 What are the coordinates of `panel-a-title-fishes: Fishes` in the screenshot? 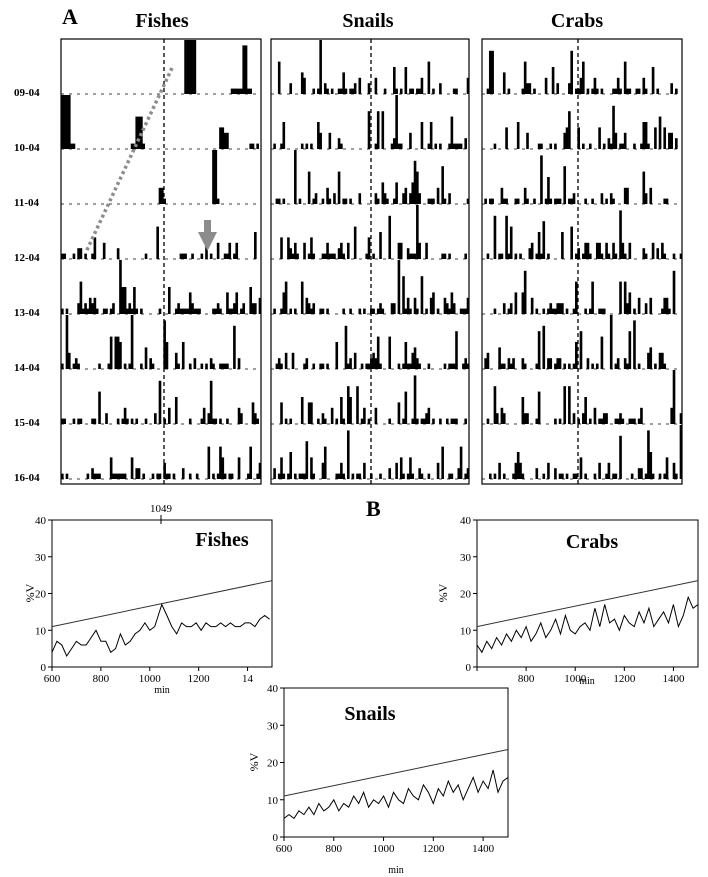 It's located at (162, 21).